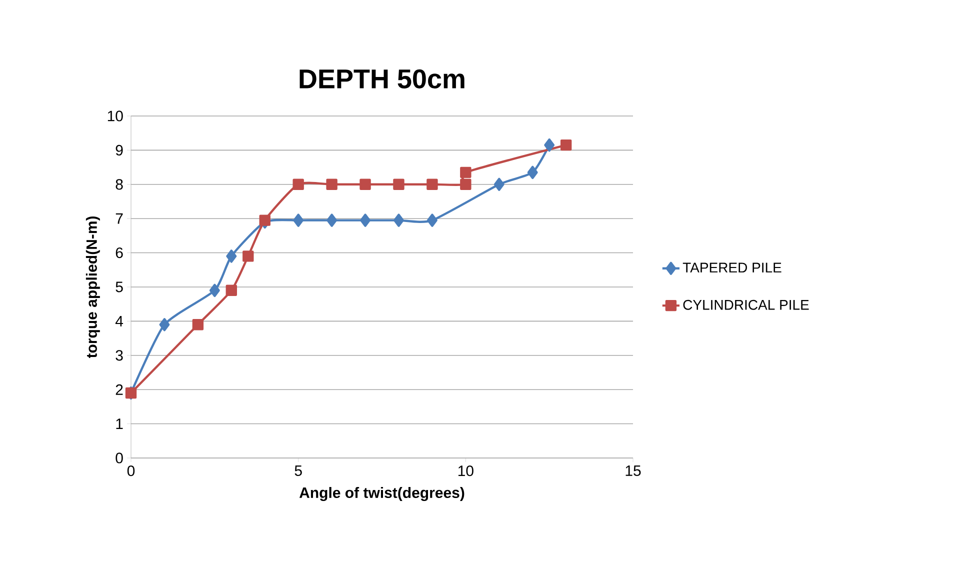 This screenshot has height=577, width=954. What do you see at coordinates (119, 458) in the screenshot?
I see `y-tick-label: 0` at bounding box center [119, 458].